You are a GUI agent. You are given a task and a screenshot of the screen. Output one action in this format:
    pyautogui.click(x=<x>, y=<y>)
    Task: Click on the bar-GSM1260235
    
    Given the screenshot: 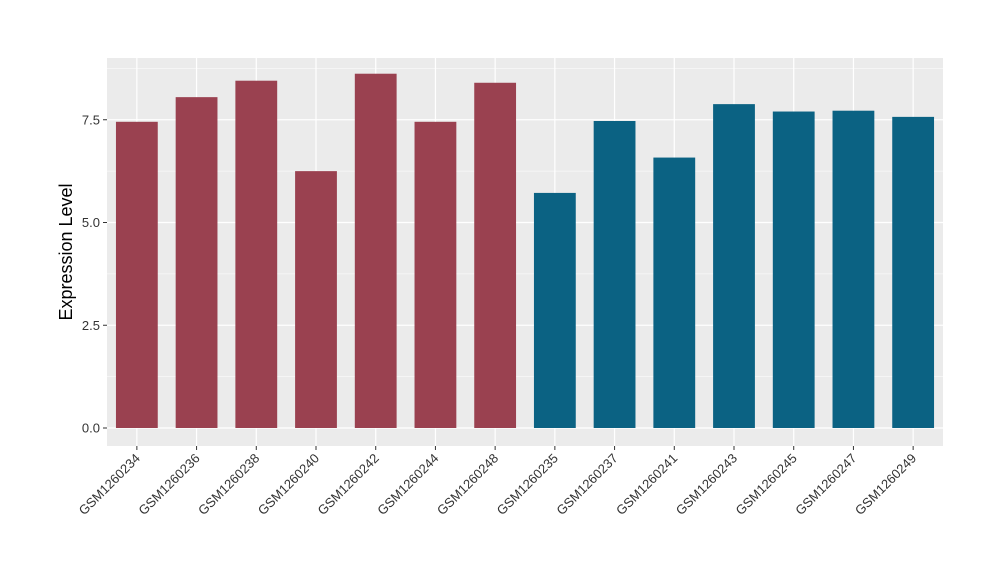 What is the action you would take?
    pyautogui.click(x=554, y=310)
    